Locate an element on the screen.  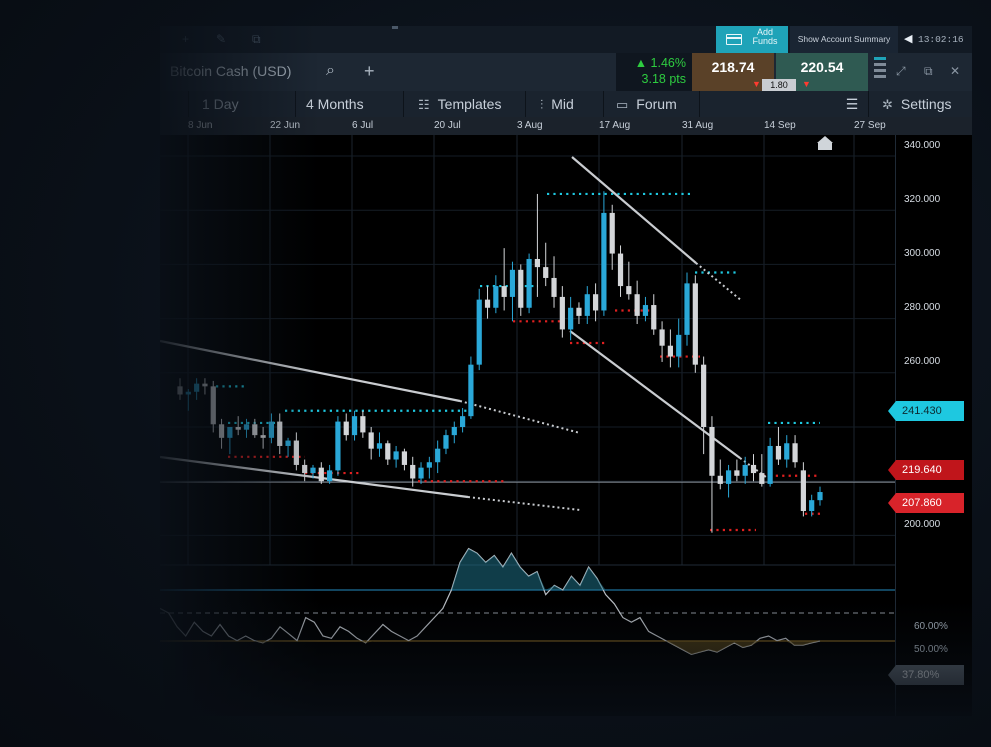
interval-select: 1 Day is located at coordinates (242, 104).